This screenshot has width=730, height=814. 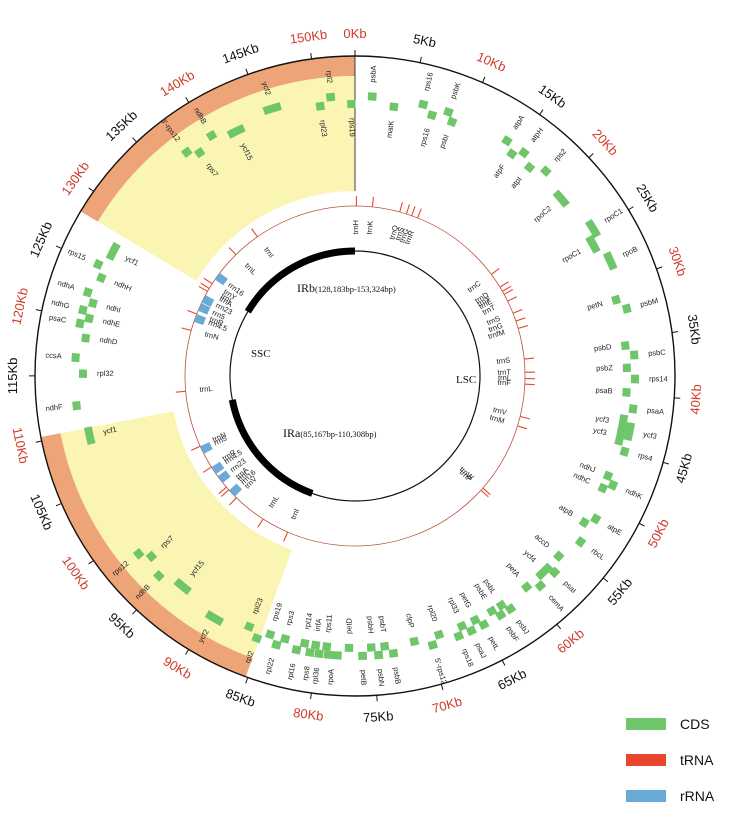 I want to click on cds-label: petG, so click(x=465, y=600).